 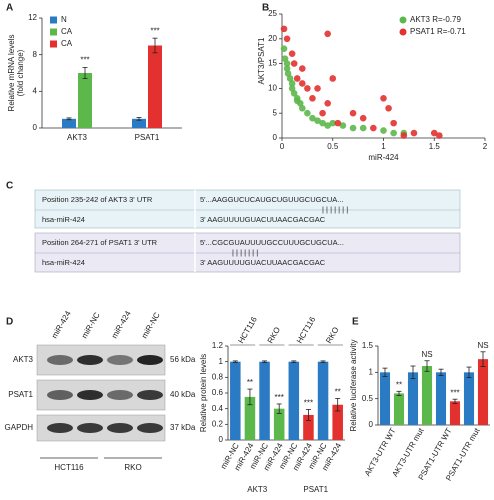 What do you see at coordinates (368, 345) in the screenshot?
I see `y-tick-label: 1.5` at bounding box center [368, 345].